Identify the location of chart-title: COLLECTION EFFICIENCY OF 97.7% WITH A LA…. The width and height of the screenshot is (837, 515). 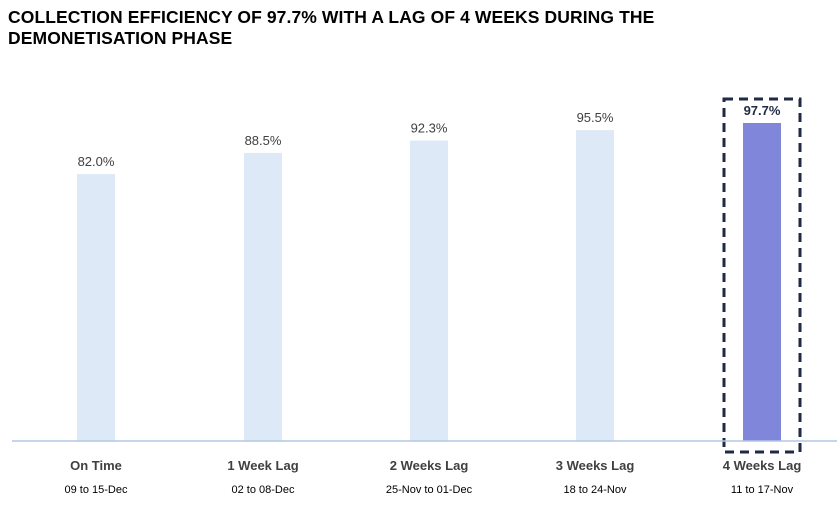
(408, 28).